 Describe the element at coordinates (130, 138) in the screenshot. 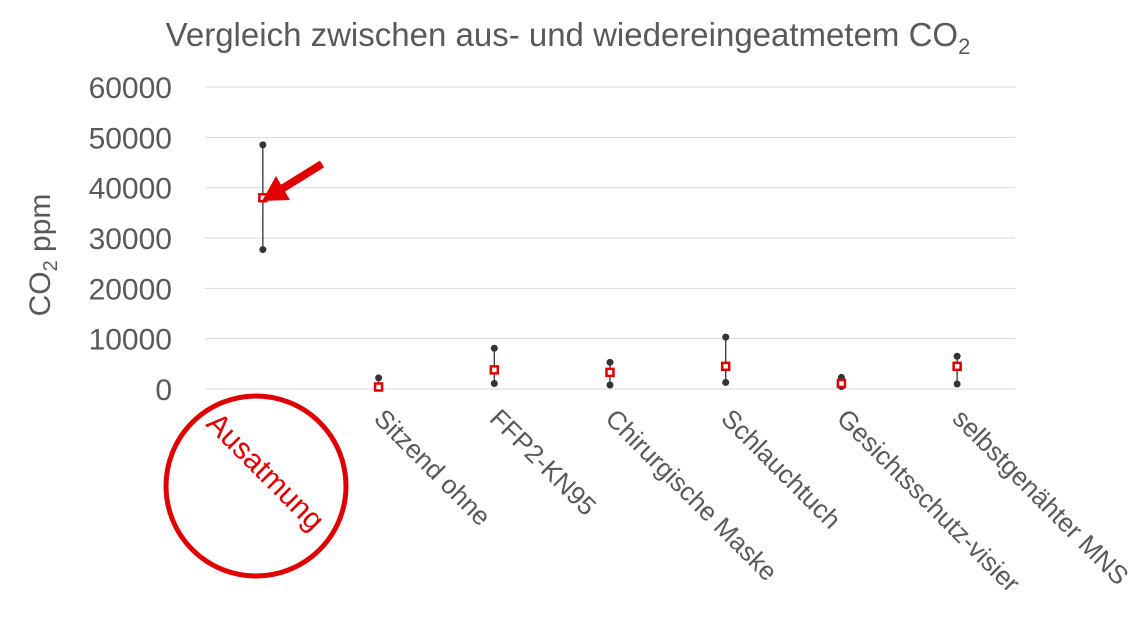

I see `y-tick-label: 50000` at that location.